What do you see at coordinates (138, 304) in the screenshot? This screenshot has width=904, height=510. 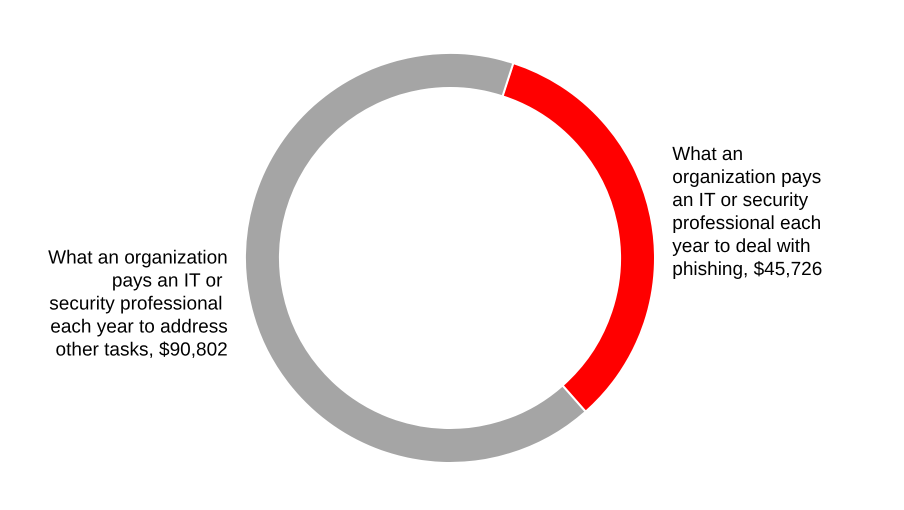 I see `slice-label: What an organization pays an IT or security professional each year to address other tasks, $90,802` at bounding box center [138, 304].